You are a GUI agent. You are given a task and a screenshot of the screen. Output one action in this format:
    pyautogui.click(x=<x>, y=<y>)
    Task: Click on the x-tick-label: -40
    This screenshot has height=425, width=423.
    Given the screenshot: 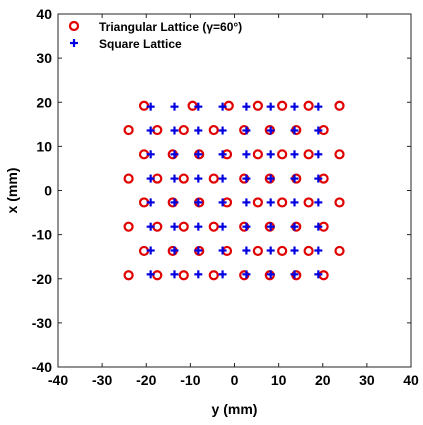 What is the action you would take?
    pyautogui.click(x=58, y=380)
    